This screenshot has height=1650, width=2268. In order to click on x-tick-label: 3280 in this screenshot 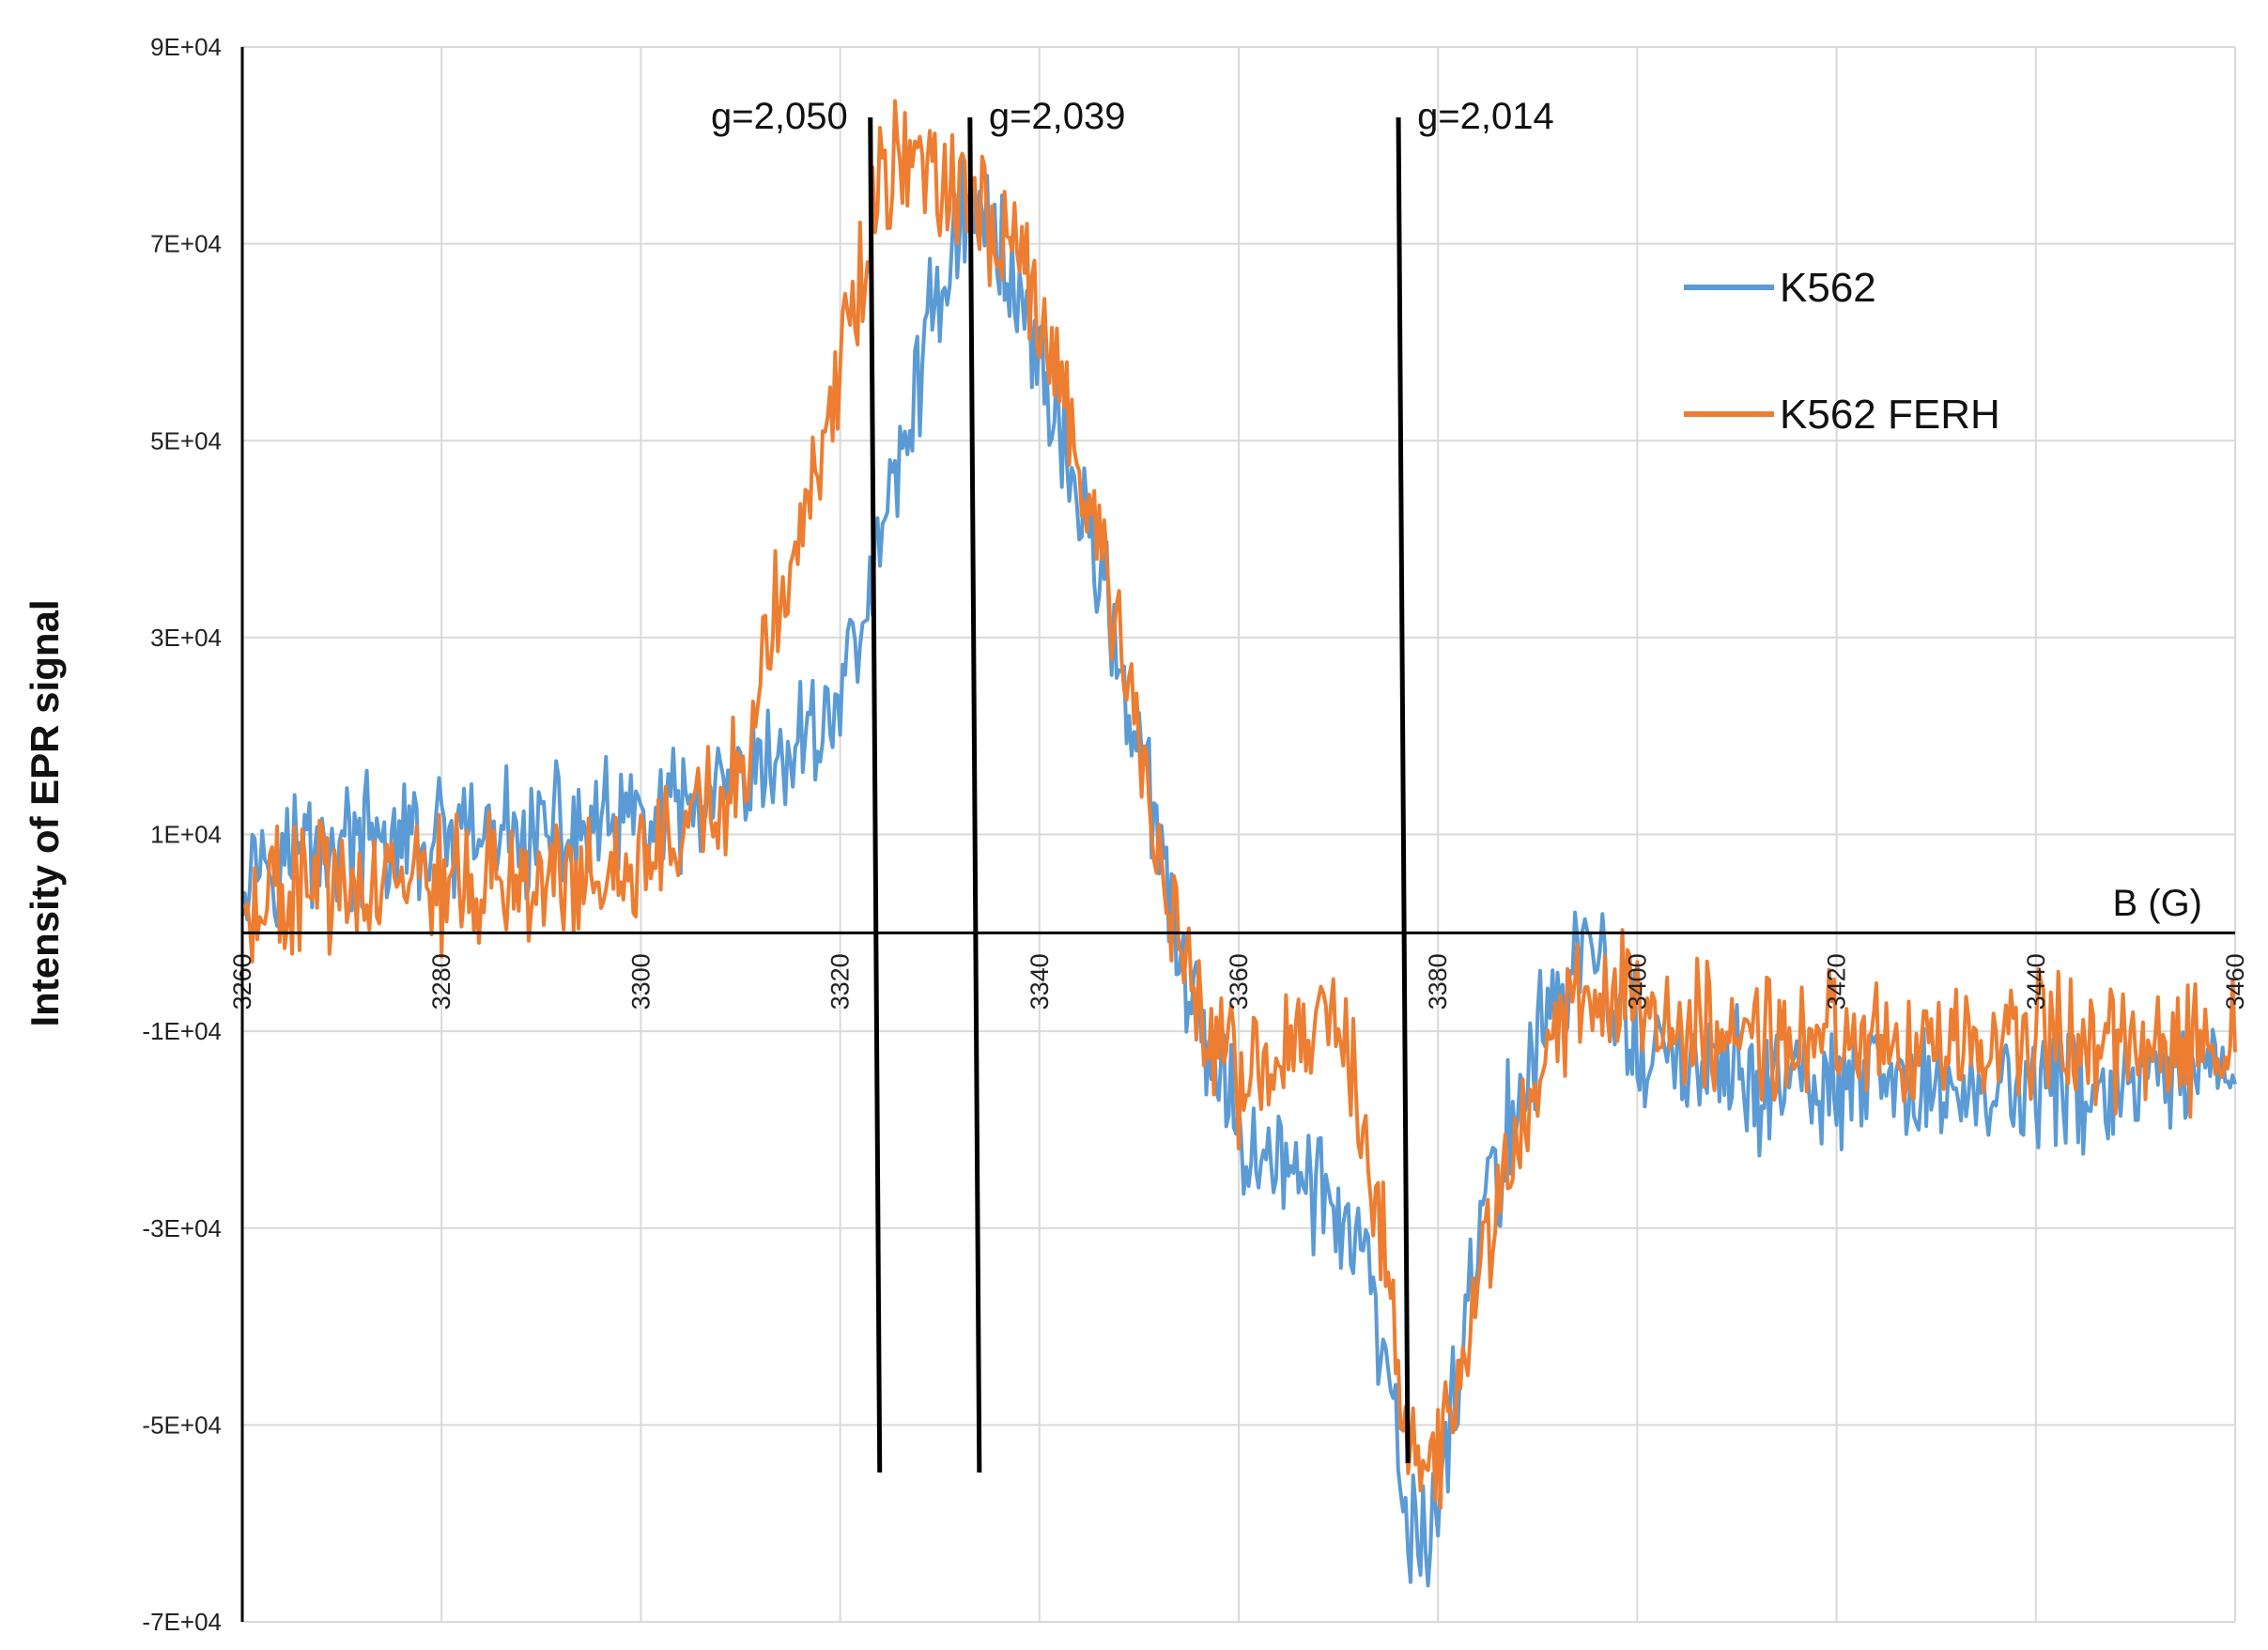, I will do `click(441, 981)`.